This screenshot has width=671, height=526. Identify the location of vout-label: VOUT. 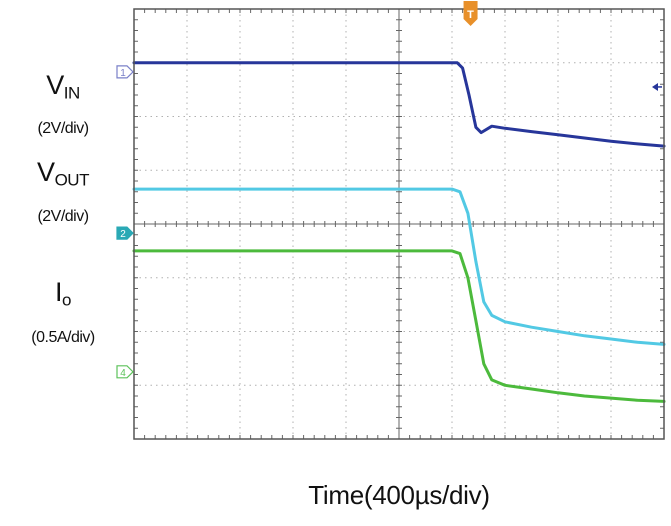
(63, 173).